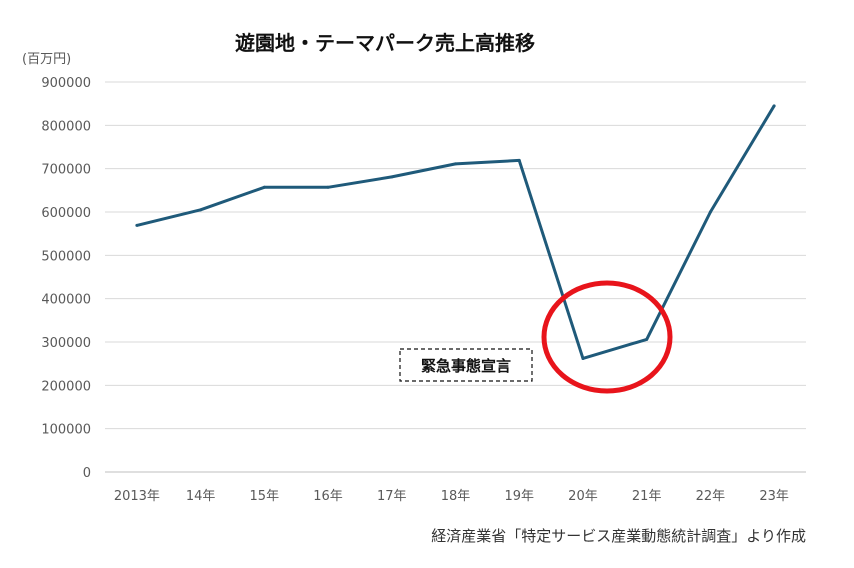 The width and height of the screenshot is (854, 568). Describe the element at coordinates (66, 170) in the screenshot. I see `y-tick-label: 700000` at that location.